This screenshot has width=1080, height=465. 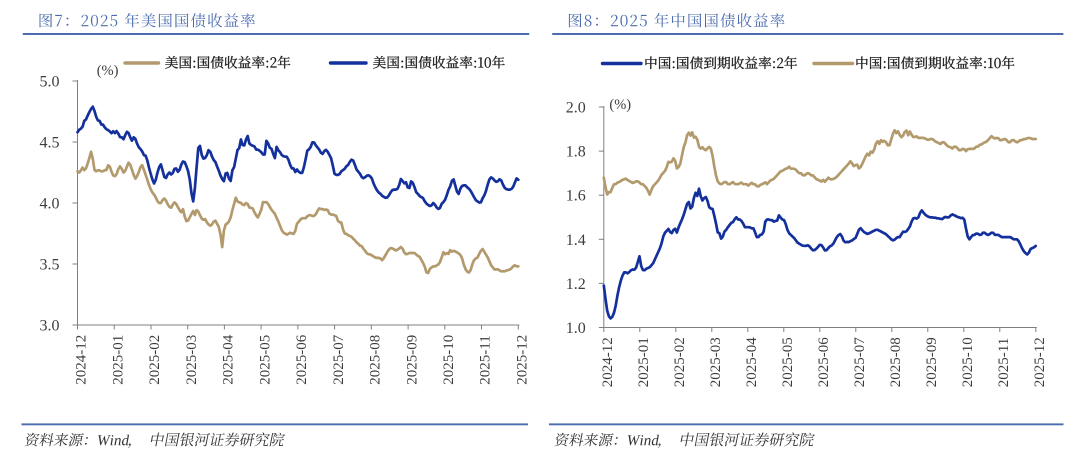 I want to click on svg-text: 4.0, so click(x=50, y=204).